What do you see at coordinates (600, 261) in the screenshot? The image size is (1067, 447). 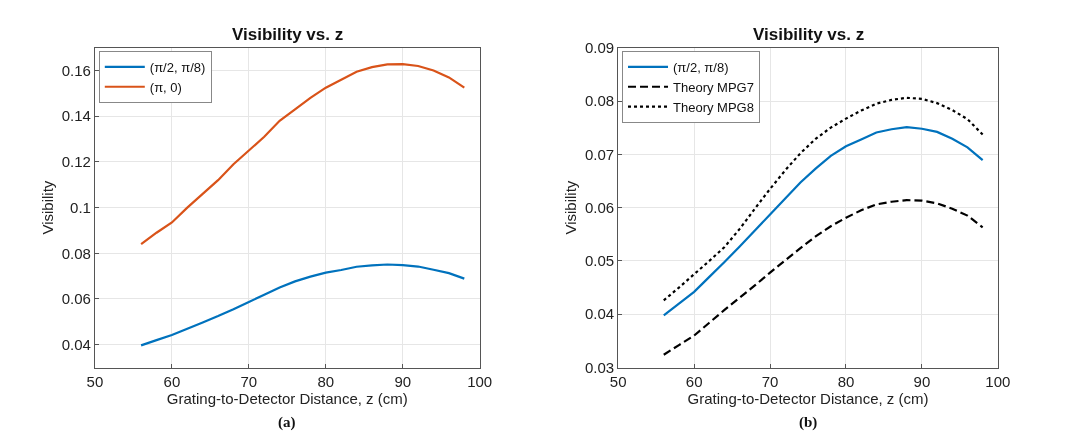 I see `y-tick-label: 0.05` at bounding box center [600, 261].